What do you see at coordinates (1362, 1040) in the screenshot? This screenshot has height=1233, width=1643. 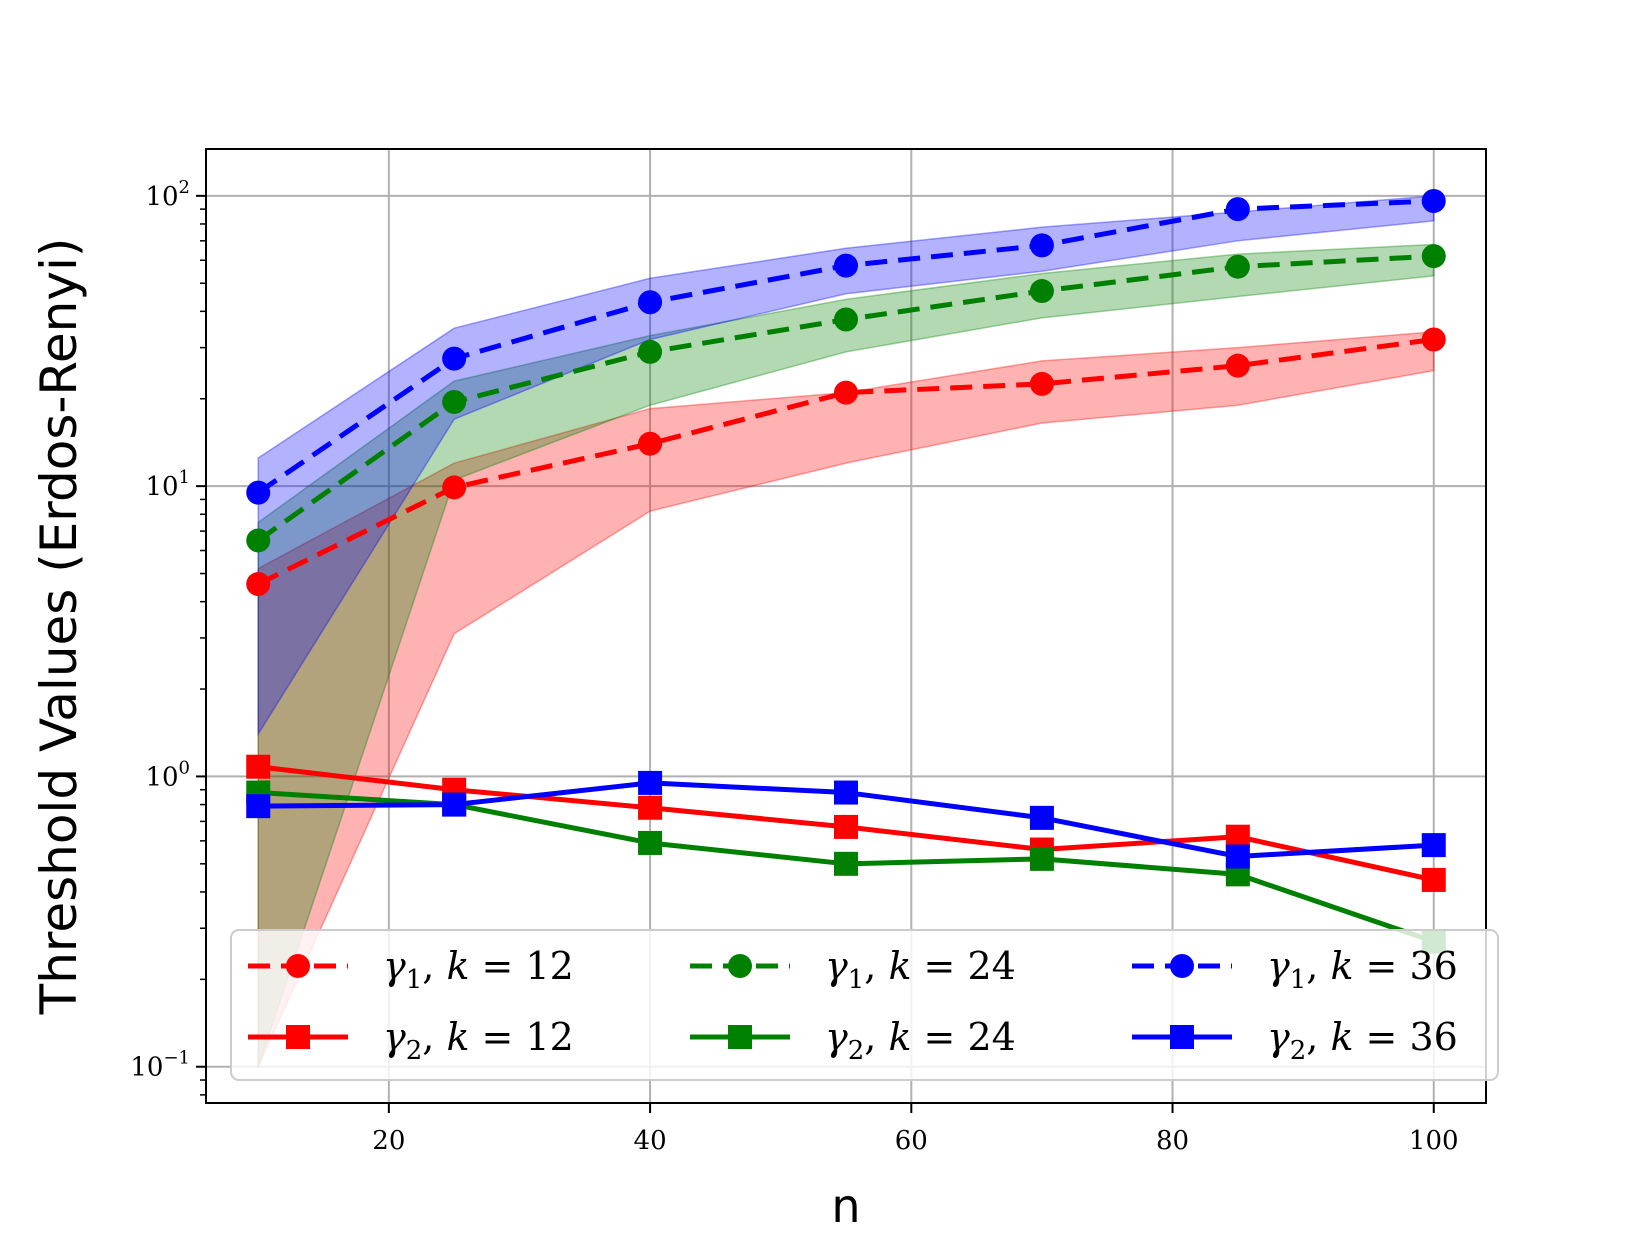 I see `legend-label-5: γ2, k = 36` at bounding box center [1362, 1040].